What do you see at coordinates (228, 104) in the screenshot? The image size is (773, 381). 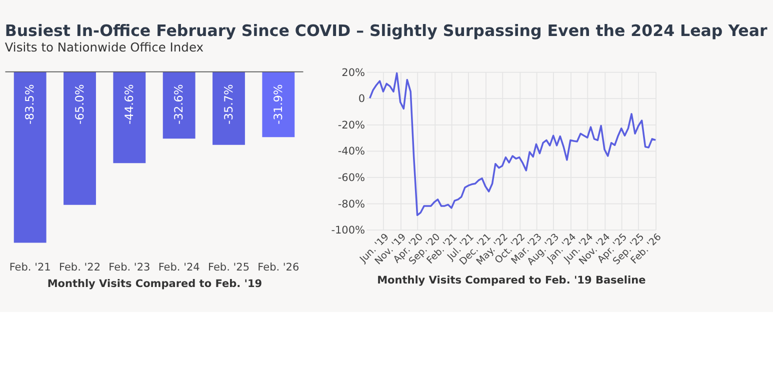 I see `data-label: -35.7%` at bounding box center [228, 104].